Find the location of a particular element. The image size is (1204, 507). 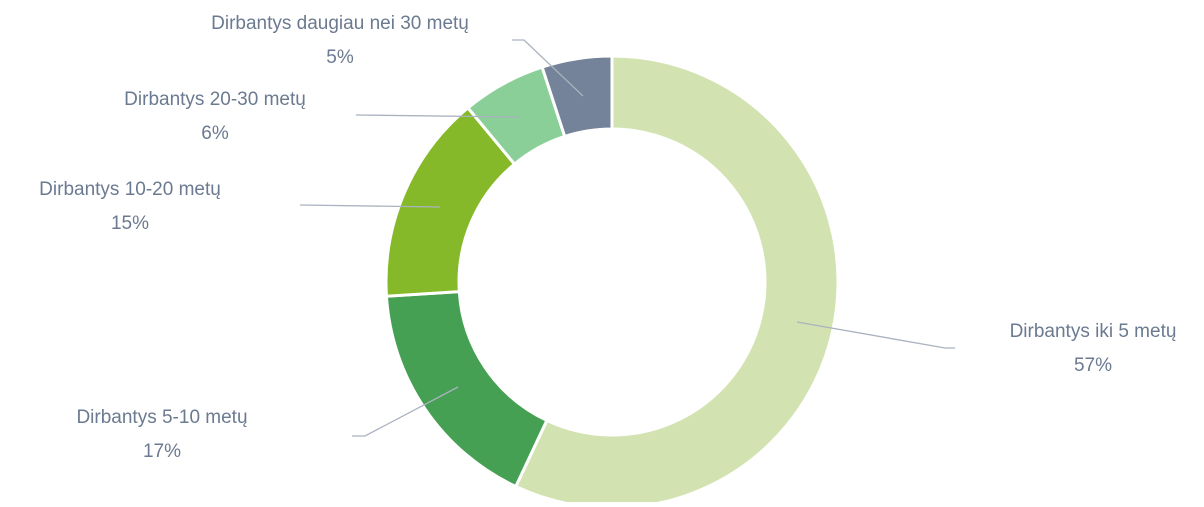

slice-label: Dirbantys 10-20 metų is located at coordinates (130, 189).